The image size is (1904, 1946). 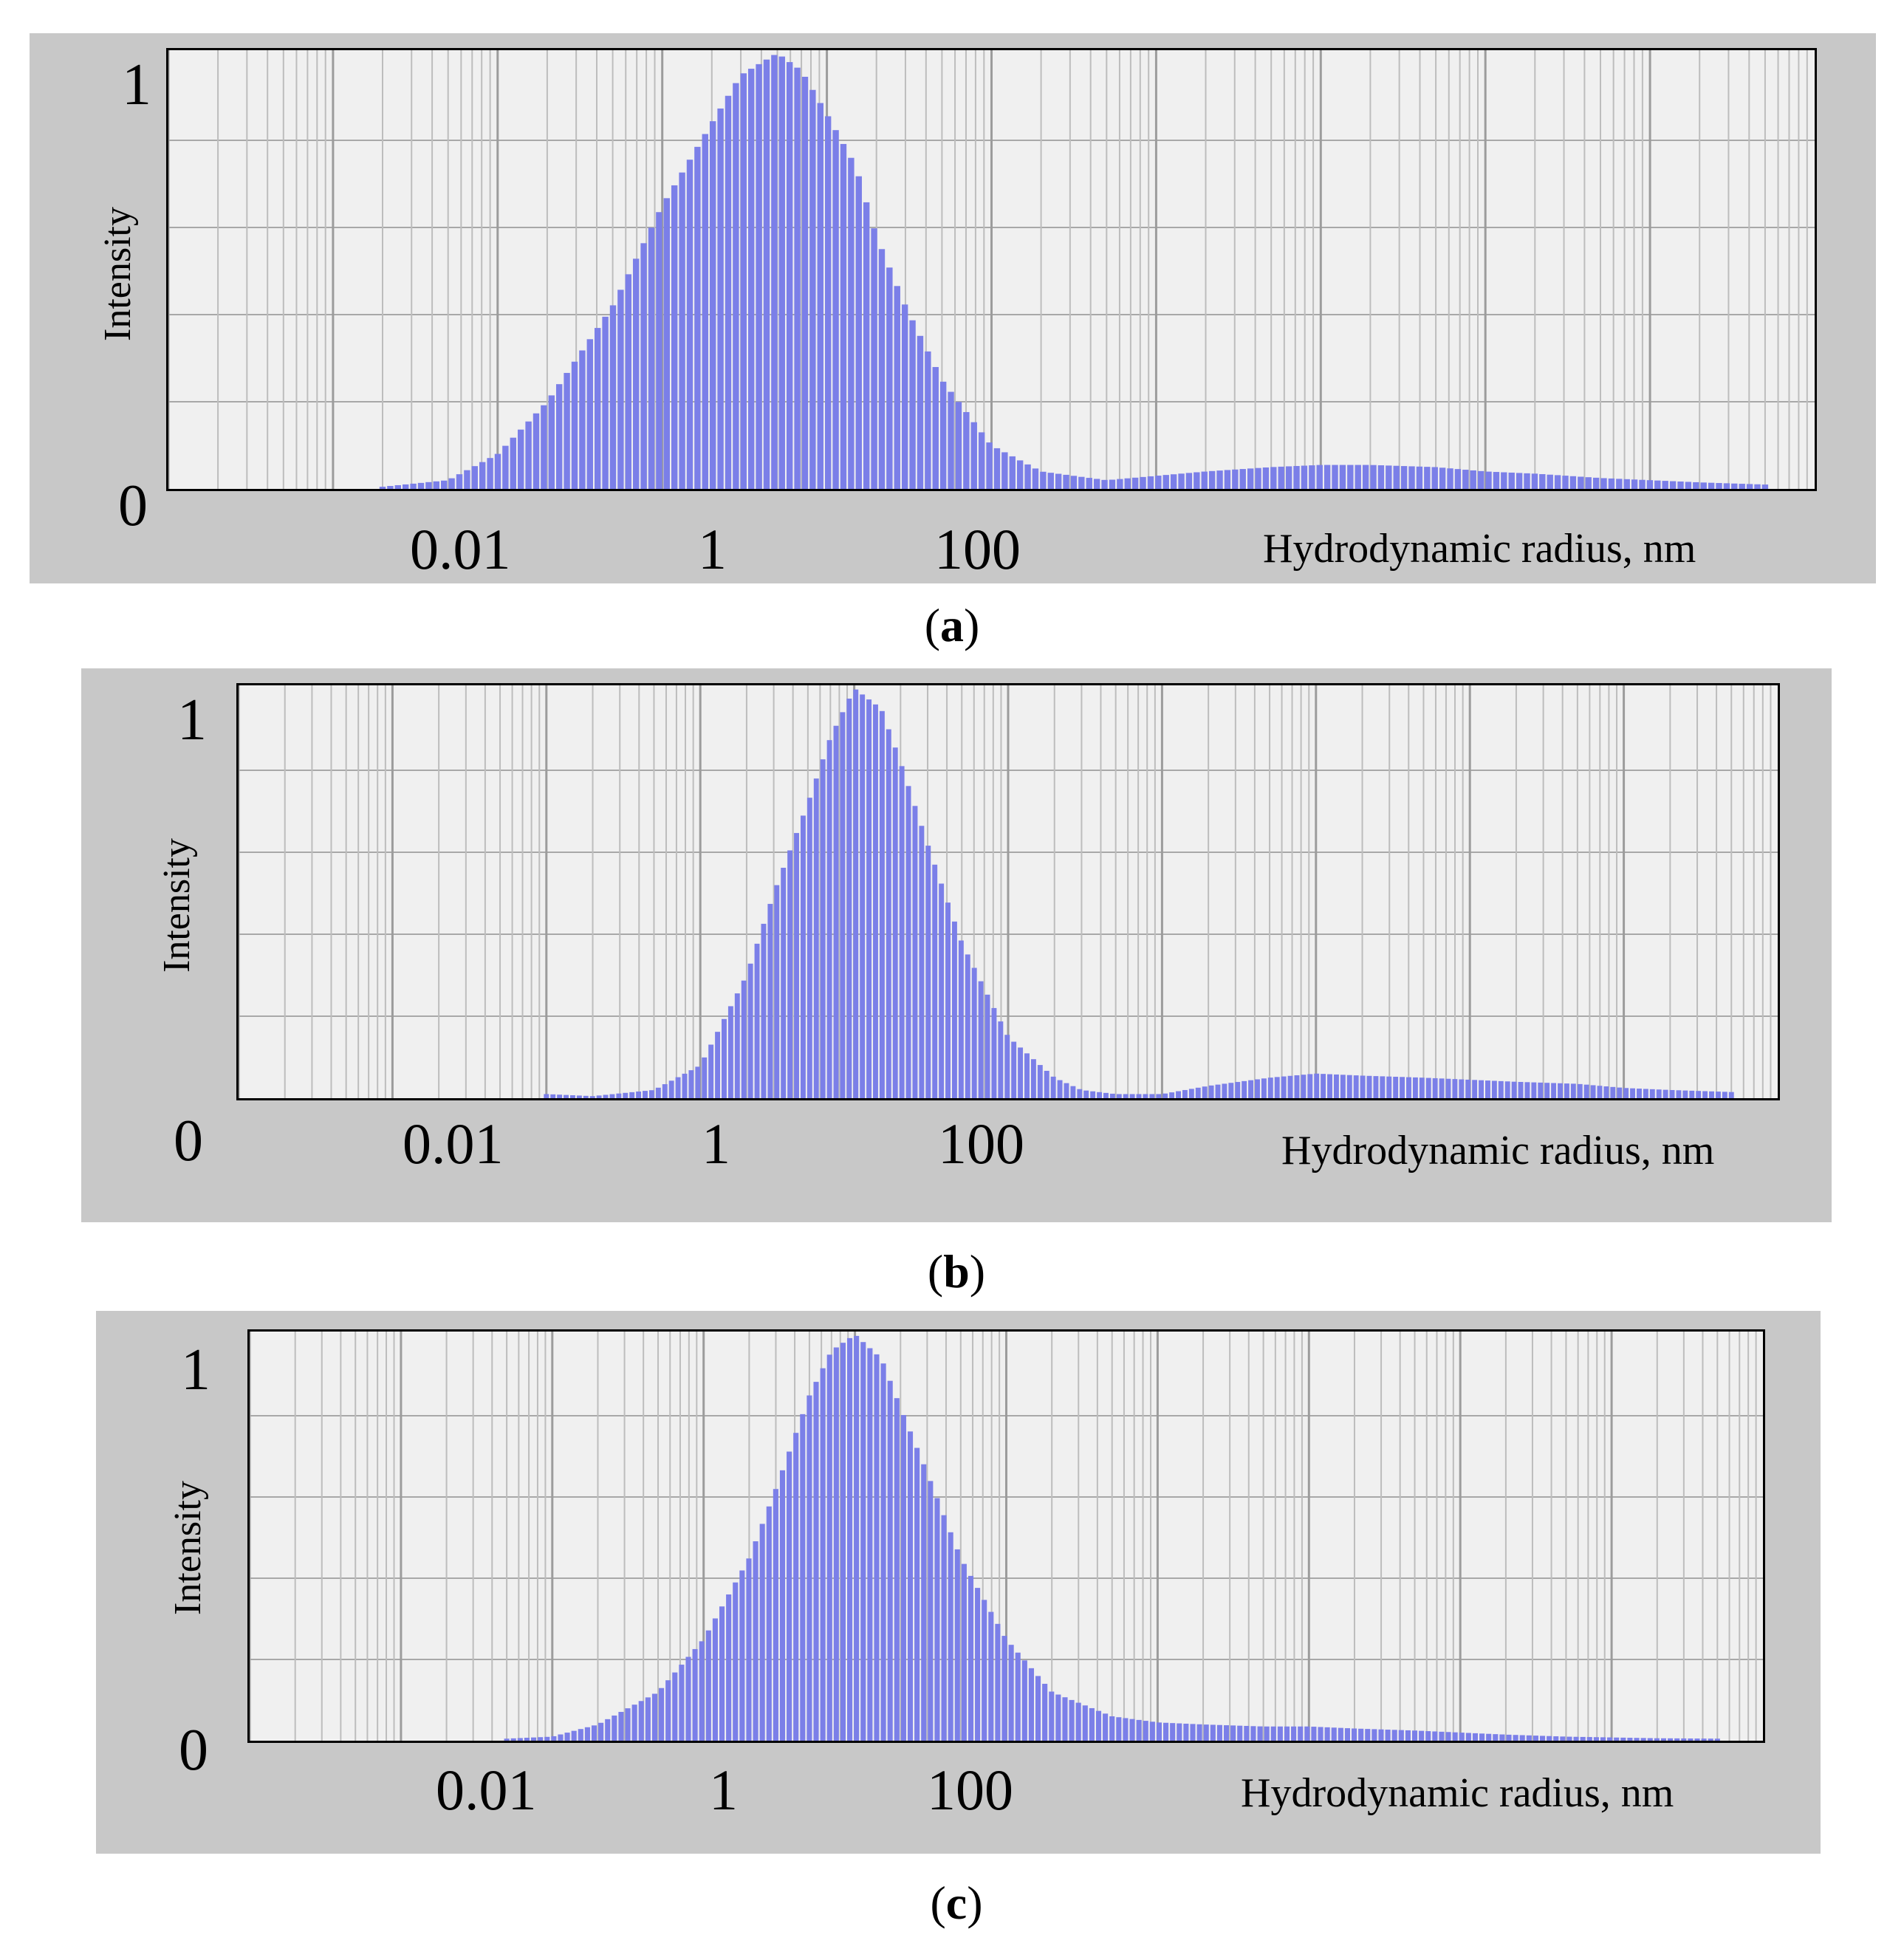 I want to click on caption-a: (a), so click(x=952, y=625).